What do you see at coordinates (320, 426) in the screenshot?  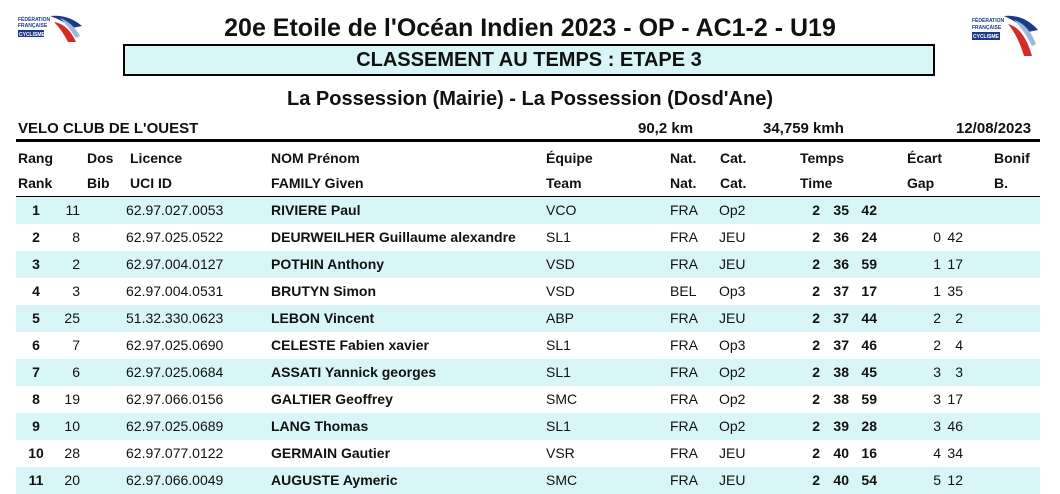 I see `rider-name: LANG Thomas` at bounding box center [320, 426].